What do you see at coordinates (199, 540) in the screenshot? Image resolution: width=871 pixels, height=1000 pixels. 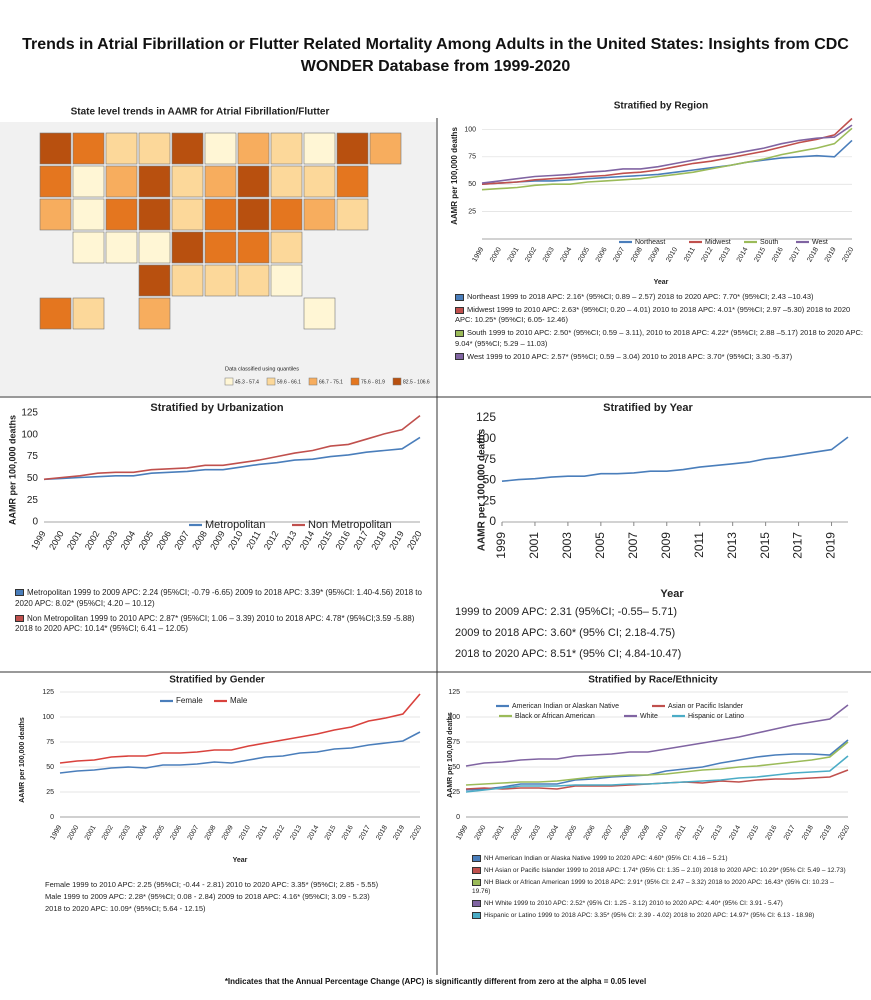 I see `x-tick-label: 2008` at bounding box center [199, 540].